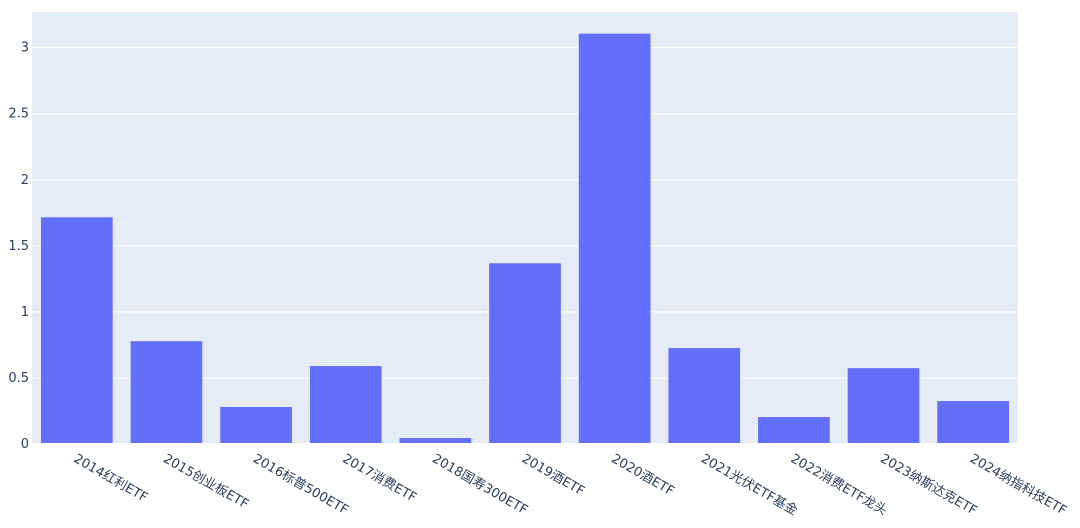 The height and width of the screenshot is (528, 1080). Describe the element at coordinates (553, 475) in the screenshot. I see `x-tick-label: 2019酒ETF` at that location.